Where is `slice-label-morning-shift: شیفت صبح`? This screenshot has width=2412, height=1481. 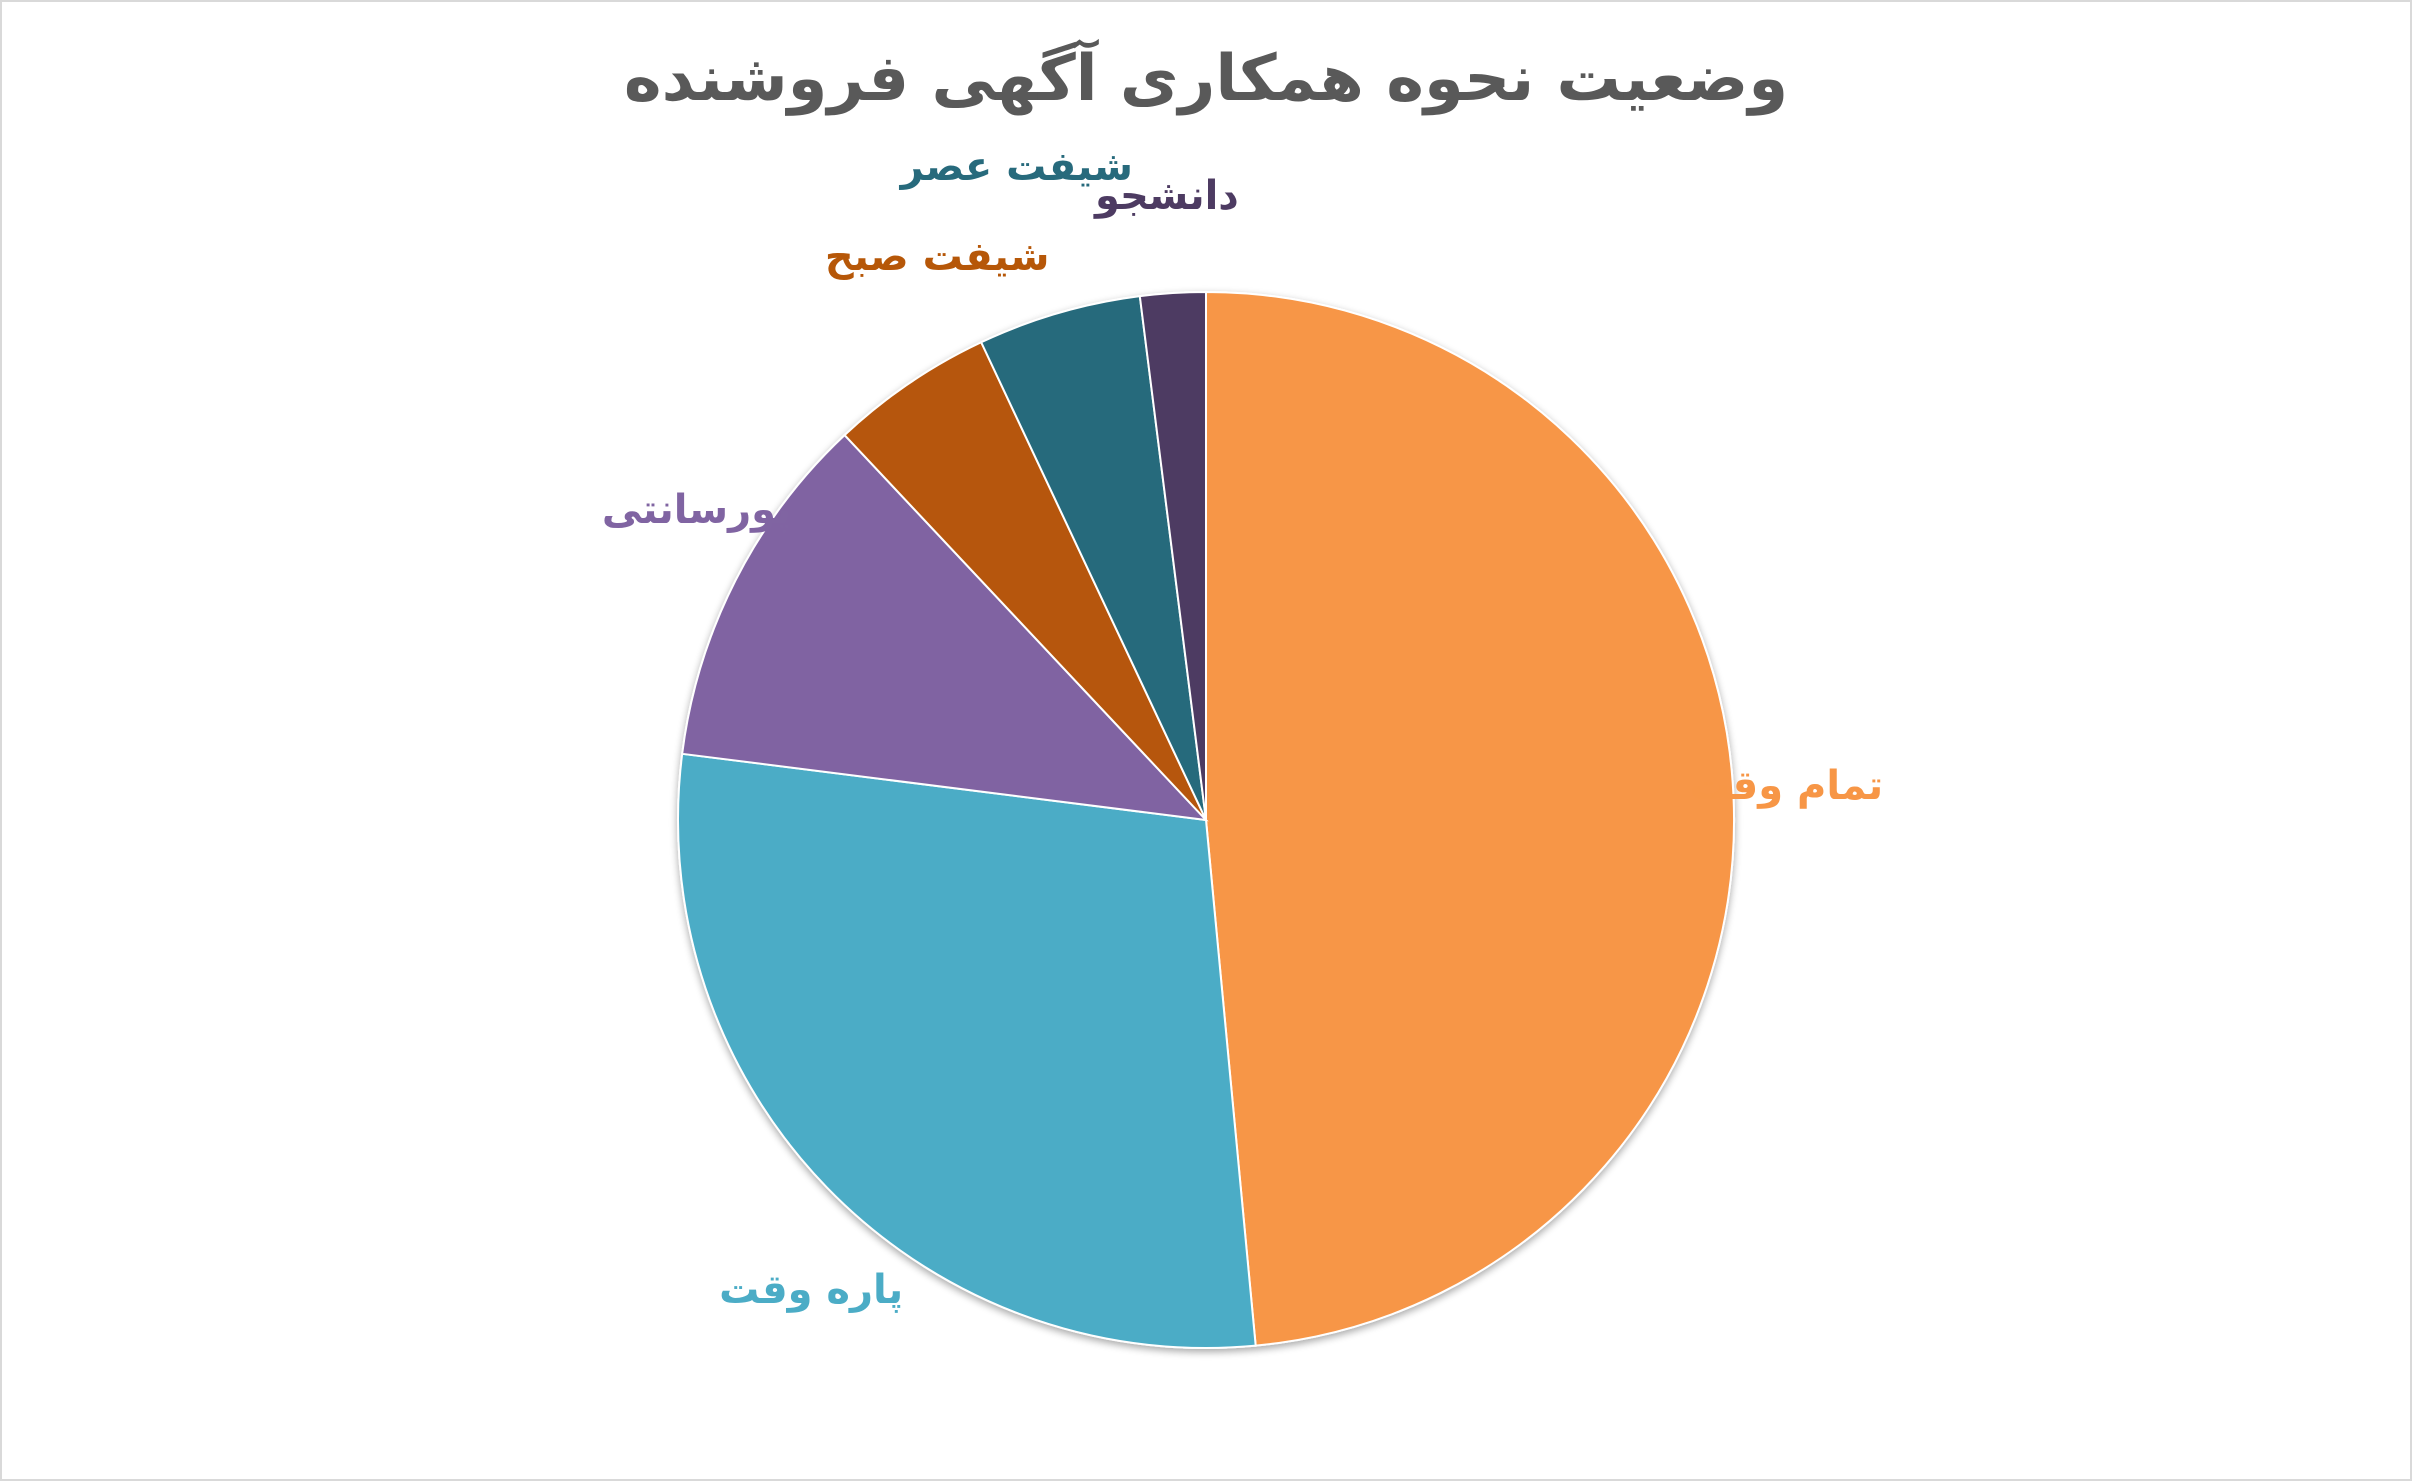
slice-label-morning-shift: شیفت صبح is located at coordinates (937, 257).